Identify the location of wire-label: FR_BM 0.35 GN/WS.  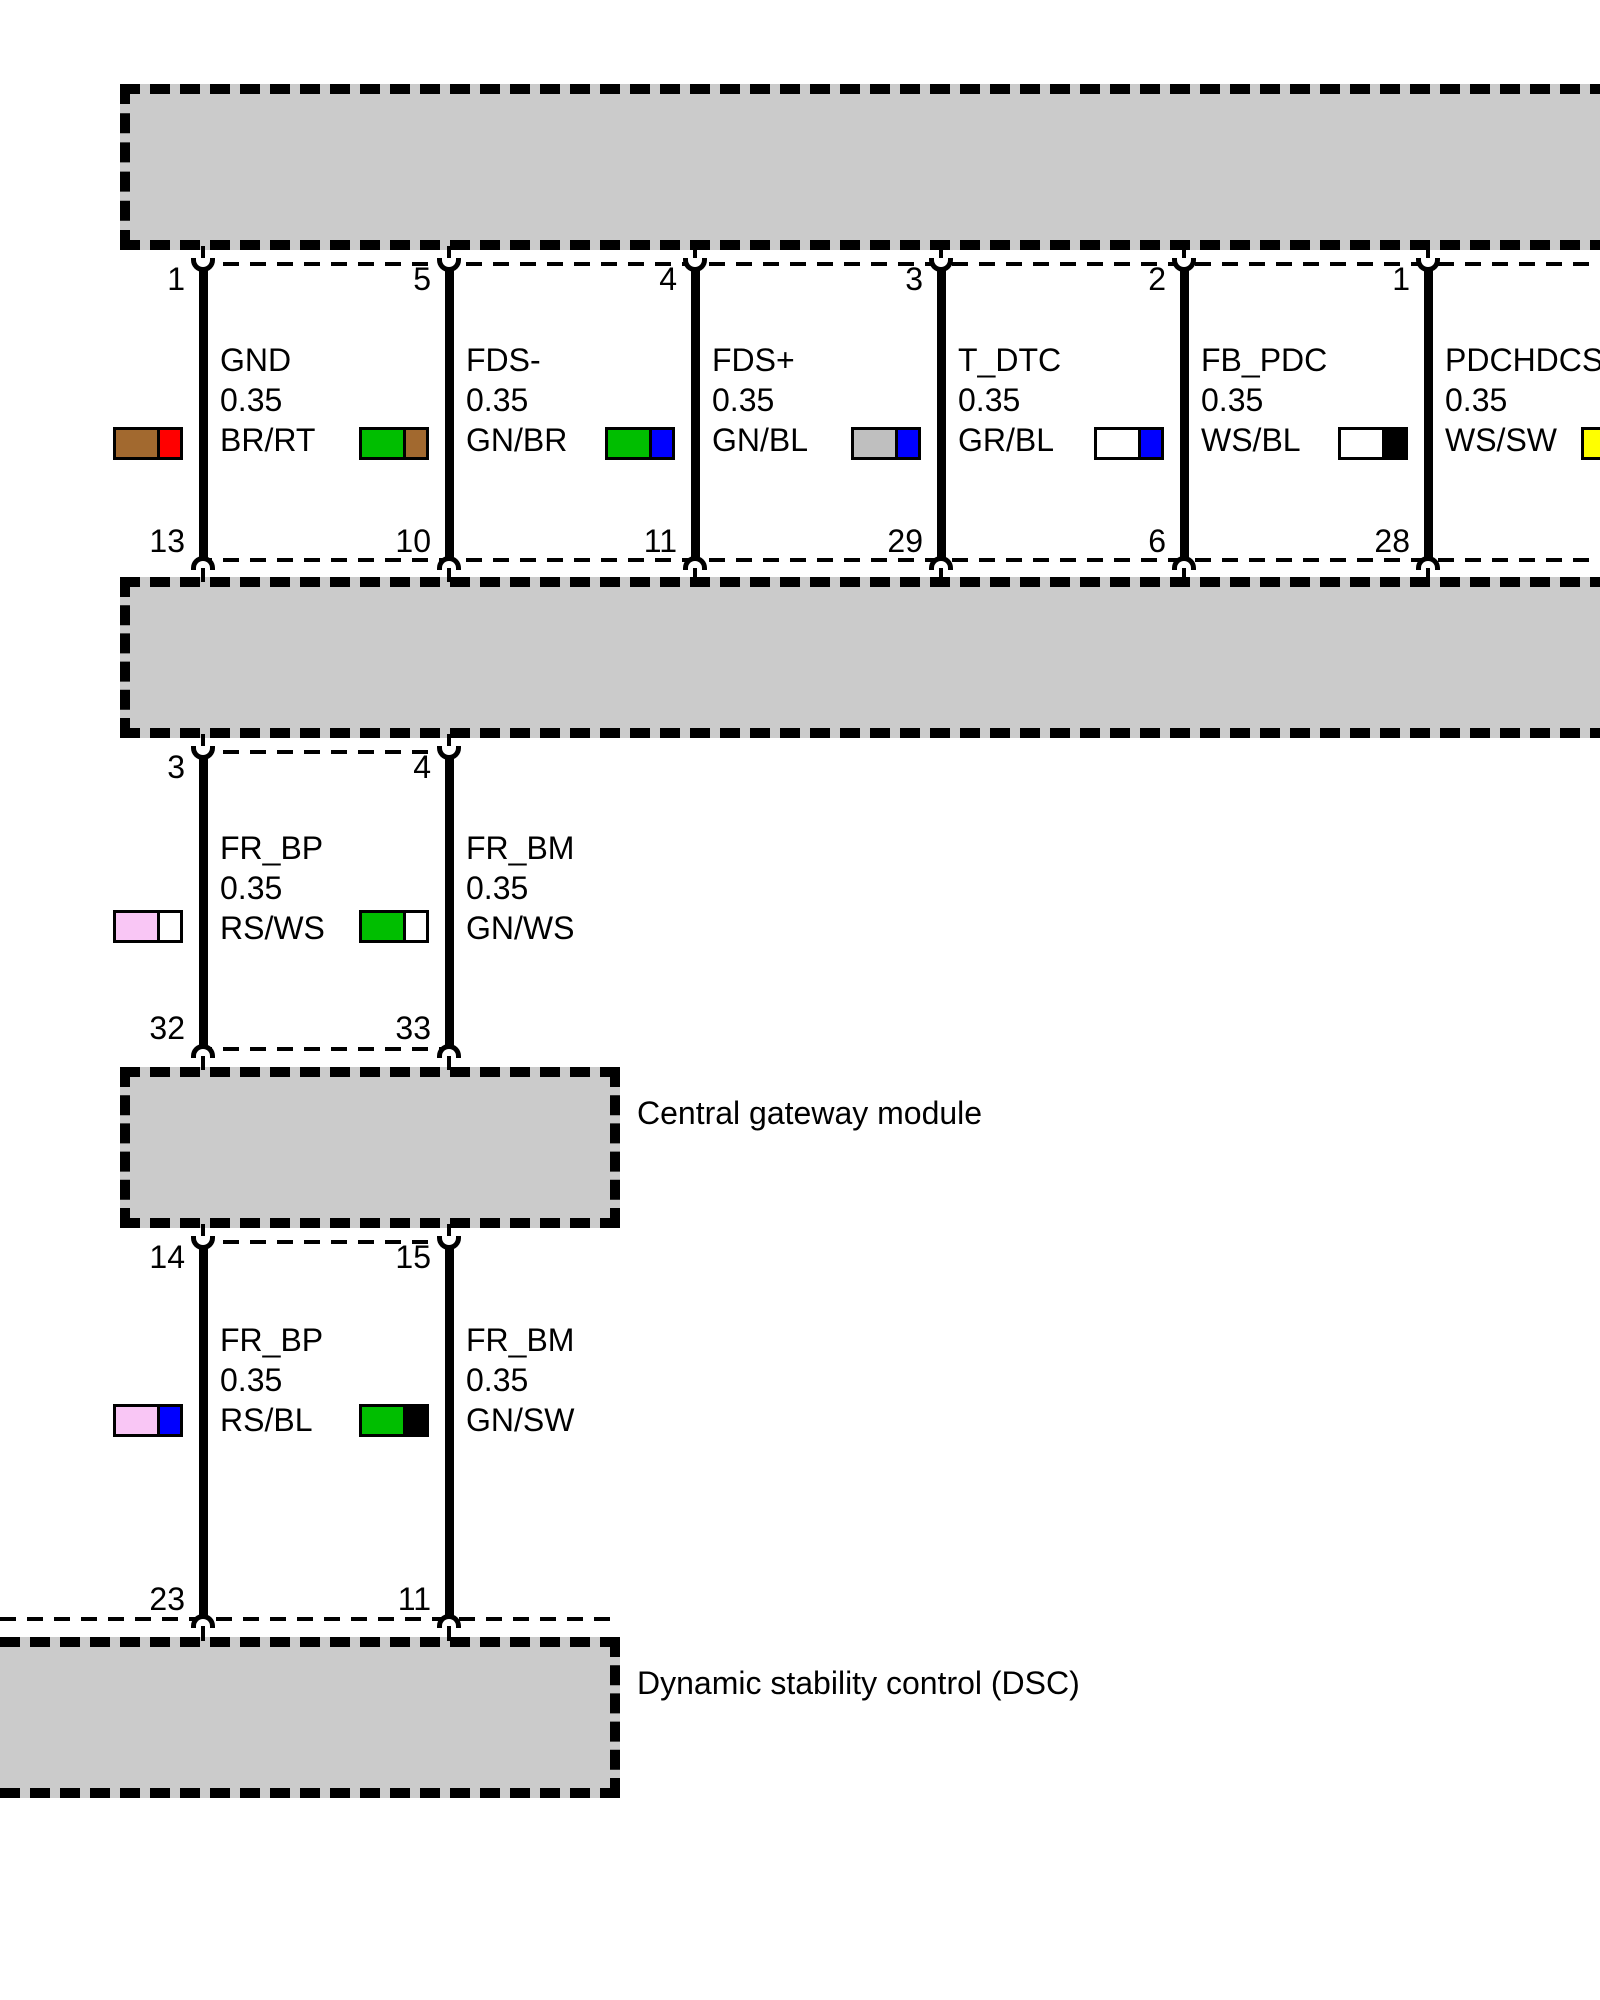
(520, 888).